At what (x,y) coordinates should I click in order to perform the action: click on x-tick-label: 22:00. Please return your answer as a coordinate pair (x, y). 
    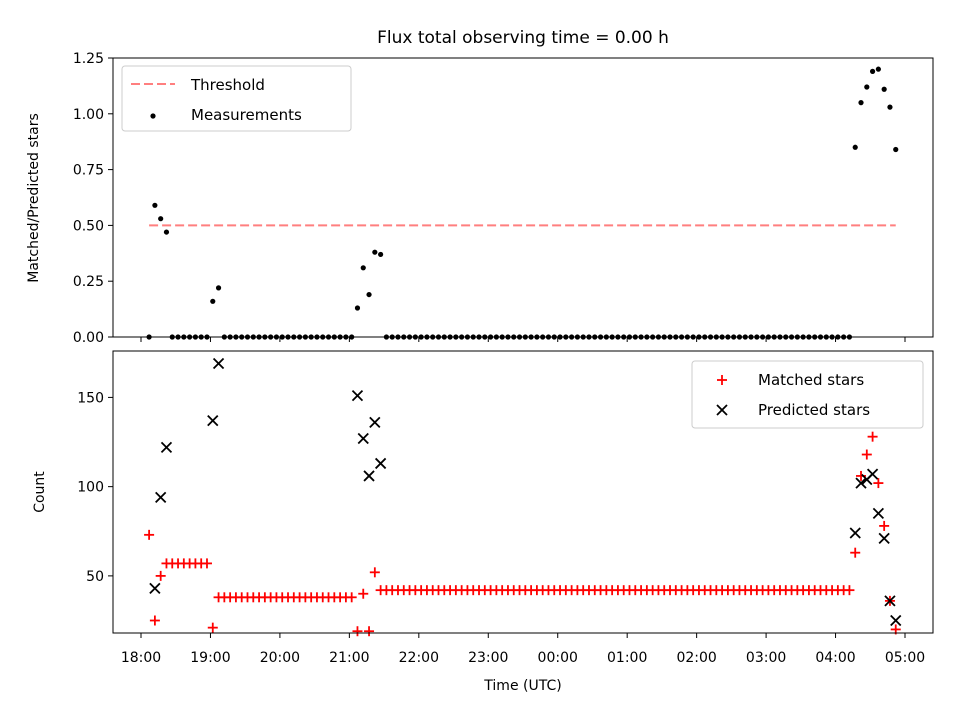
    Looking at the image, I should click on (419, 658).